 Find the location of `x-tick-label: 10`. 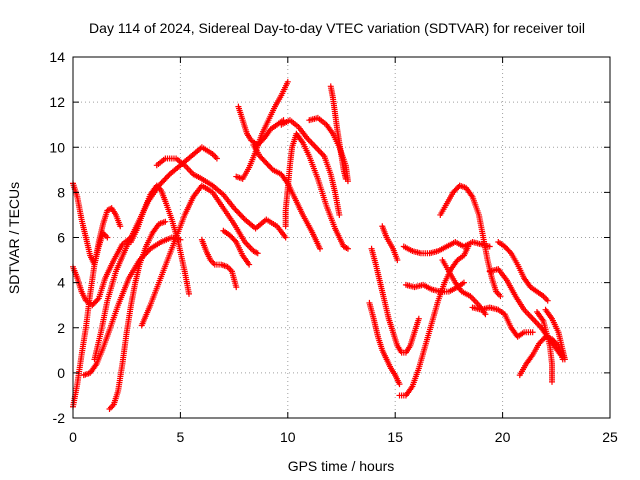

x-tick-label: 10 is located at coordinates (288, 437).